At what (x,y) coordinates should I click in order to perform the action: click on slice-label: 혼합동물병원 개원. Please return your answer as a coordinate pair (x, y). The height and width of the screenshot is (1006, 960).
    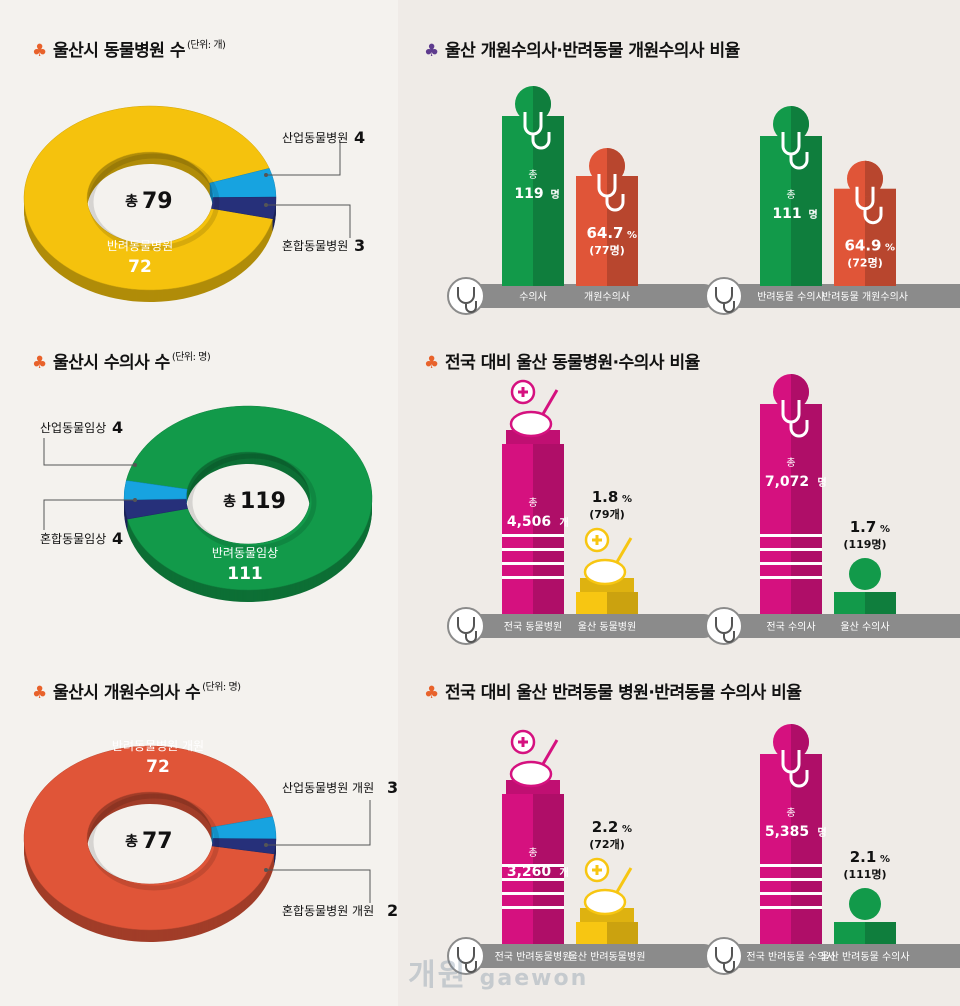
    Looking at the image, I should click on (328, 911).